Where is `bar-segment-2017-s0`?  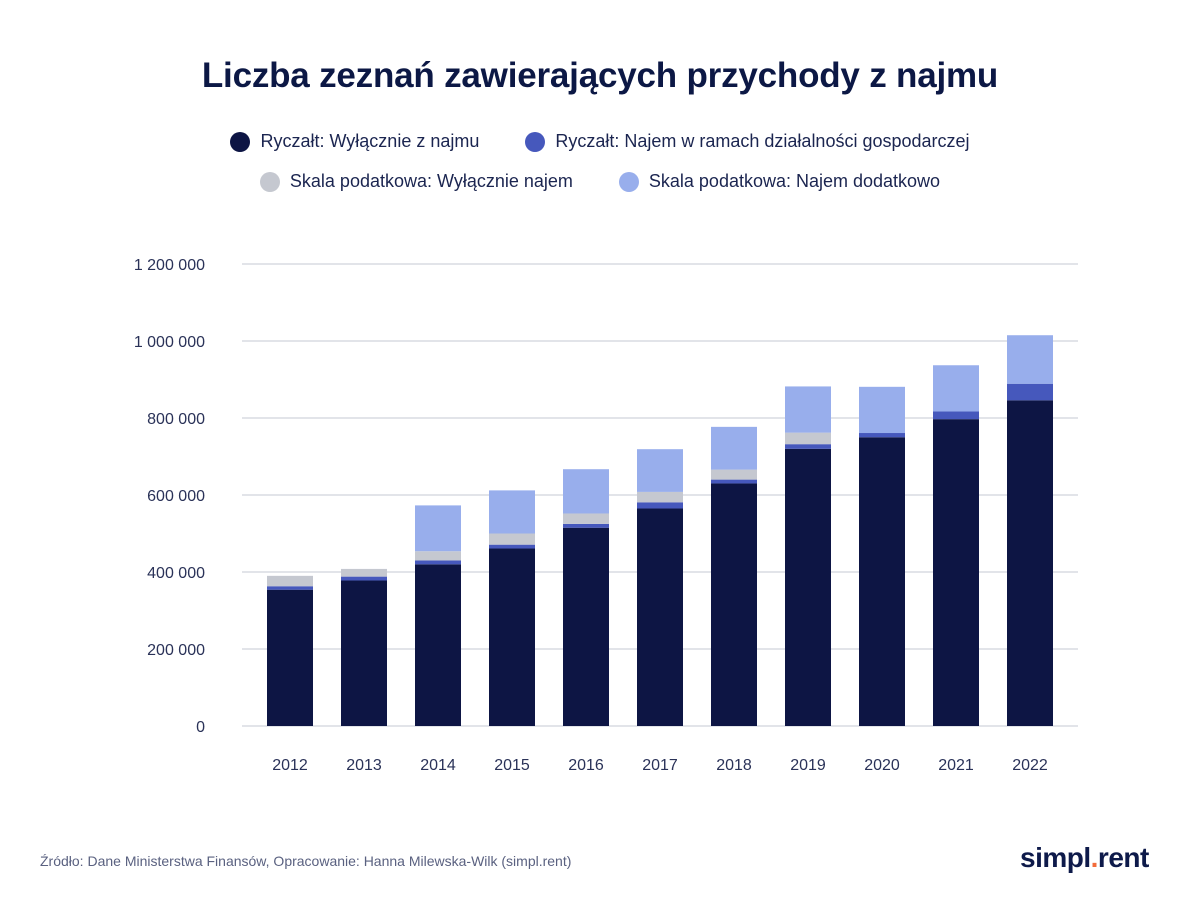 bar-segment-2017-s0 is located at coordinates (660, 617).